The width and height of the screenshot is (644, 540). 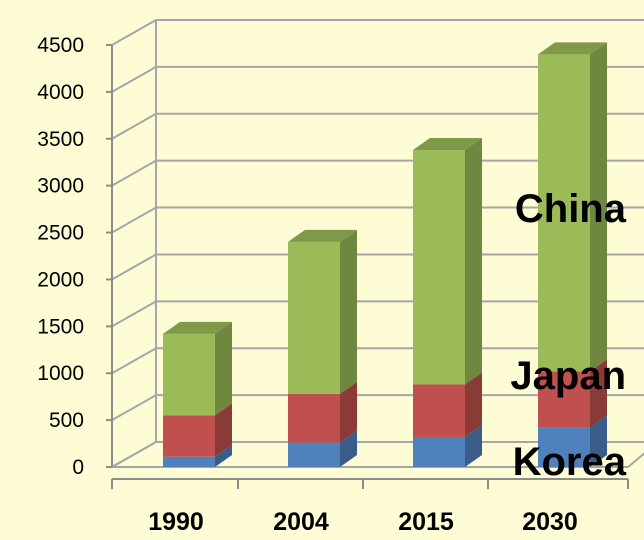 I want to click on y-tick-label: 2500, so click(x=60, y=233).